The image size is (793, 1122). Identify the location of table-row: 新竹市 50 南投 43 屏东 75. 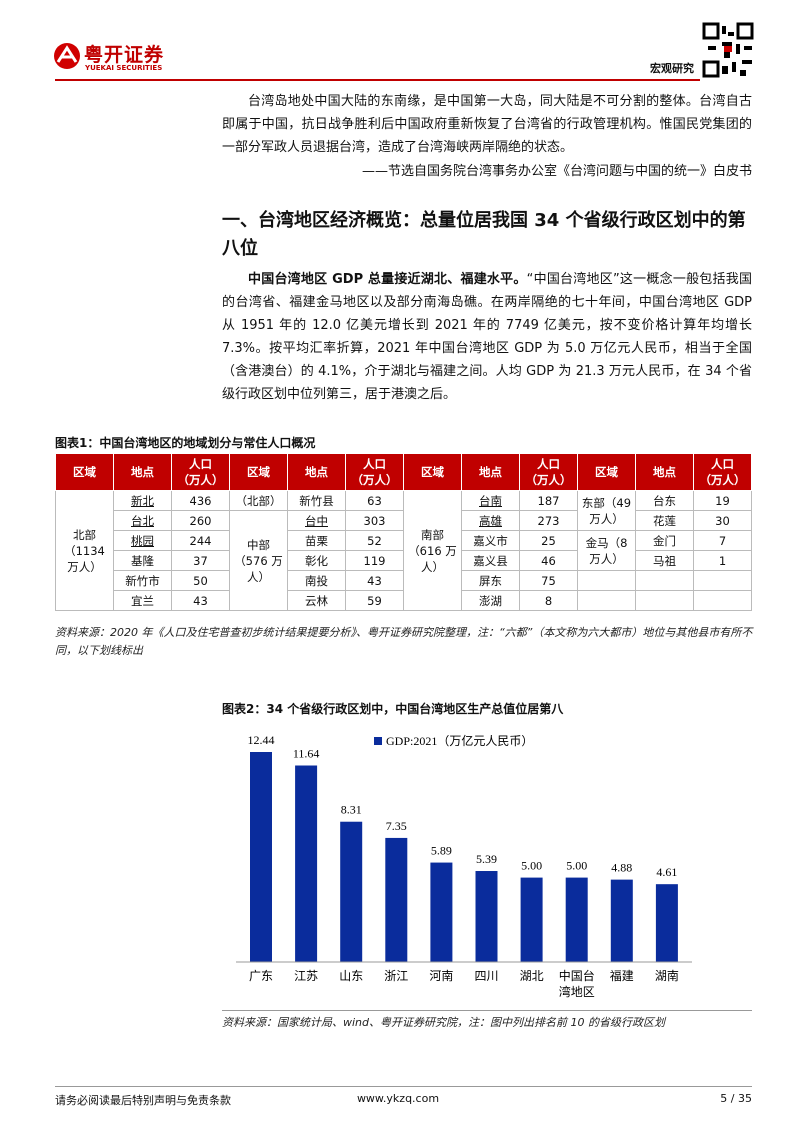
(404, 580).